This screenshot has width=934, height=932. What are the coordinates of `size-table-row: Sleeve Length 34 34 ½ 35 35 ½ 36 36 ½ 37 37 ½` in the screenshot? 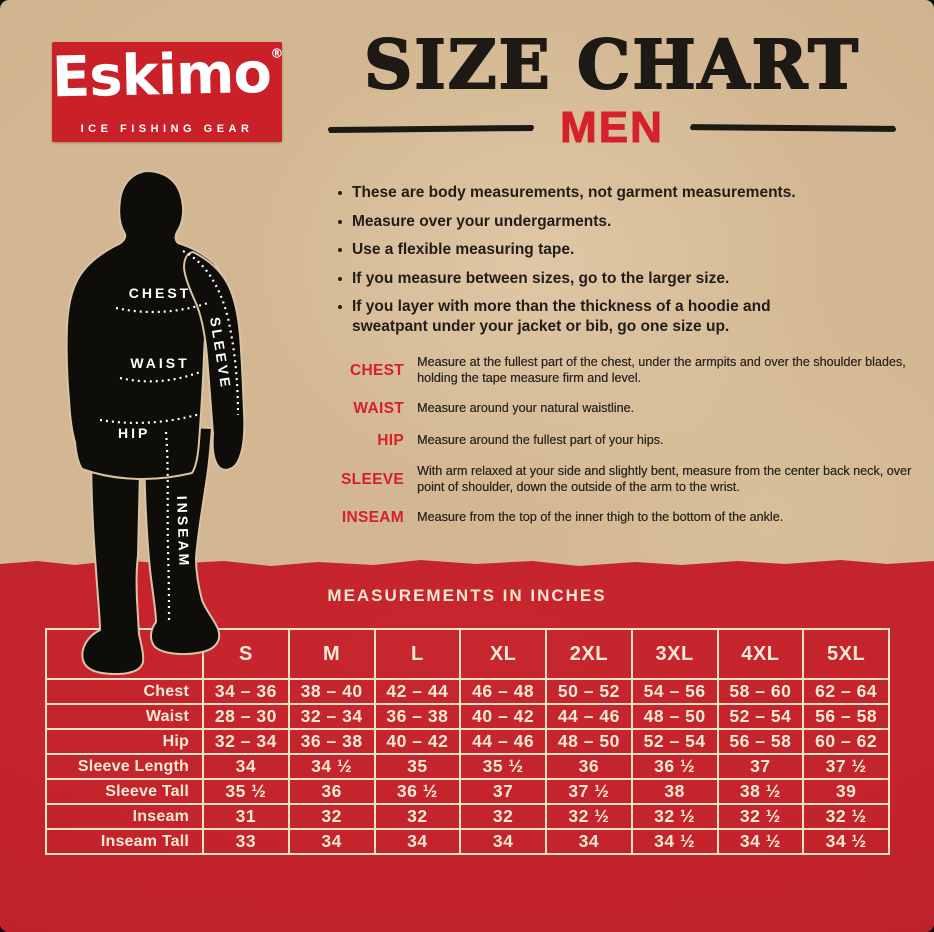 It's located at (467, 766).